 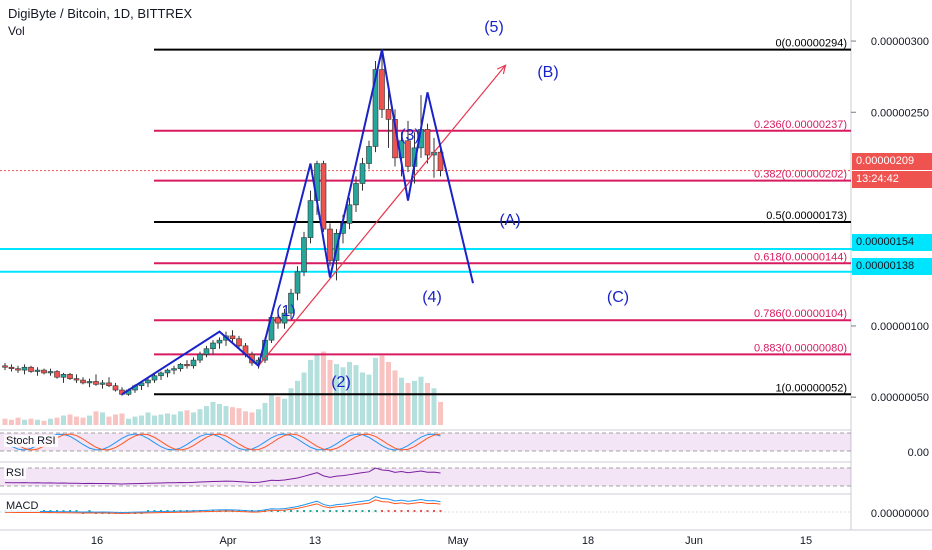 I want to click on last-price-tag: 0.00000209, so click(x=885, y=161).